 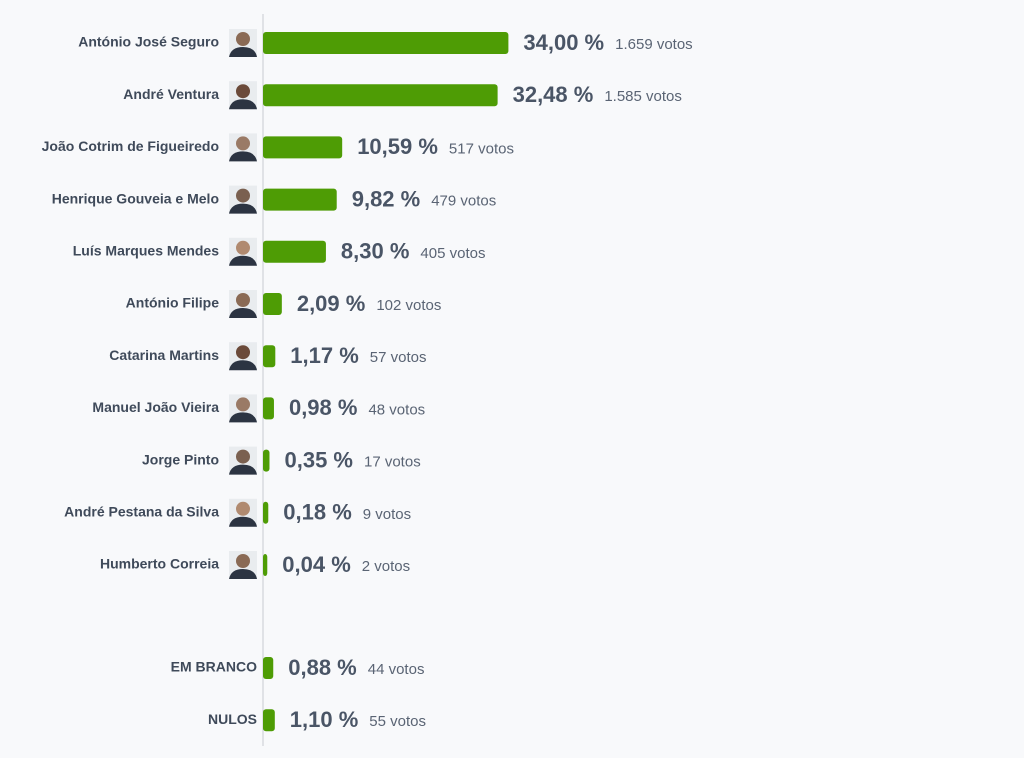 I want to click on votes-label: 1.659 votos, so click(x=654, y=44).